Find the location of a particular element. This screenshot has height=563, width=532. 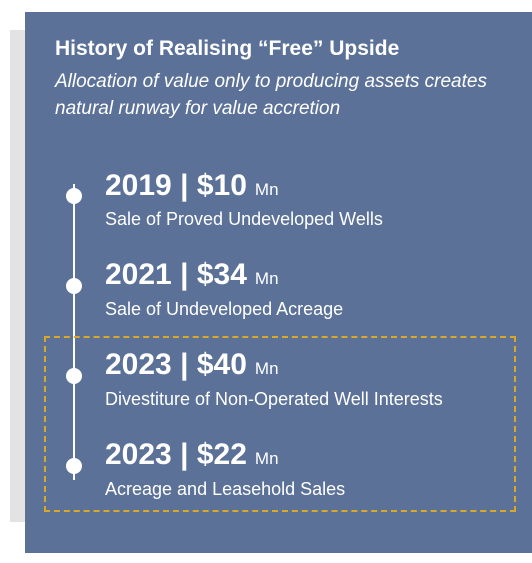

timeline-entry-headline: 2019 | $10 Mn is located at coordinates (192, 188).